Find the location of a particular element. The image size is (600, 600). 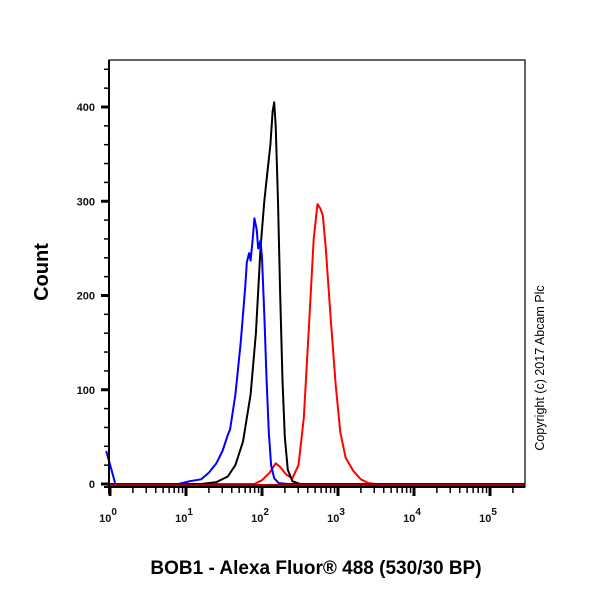

x-tick-label: 10⁵ is located at coordinates (488, 516).